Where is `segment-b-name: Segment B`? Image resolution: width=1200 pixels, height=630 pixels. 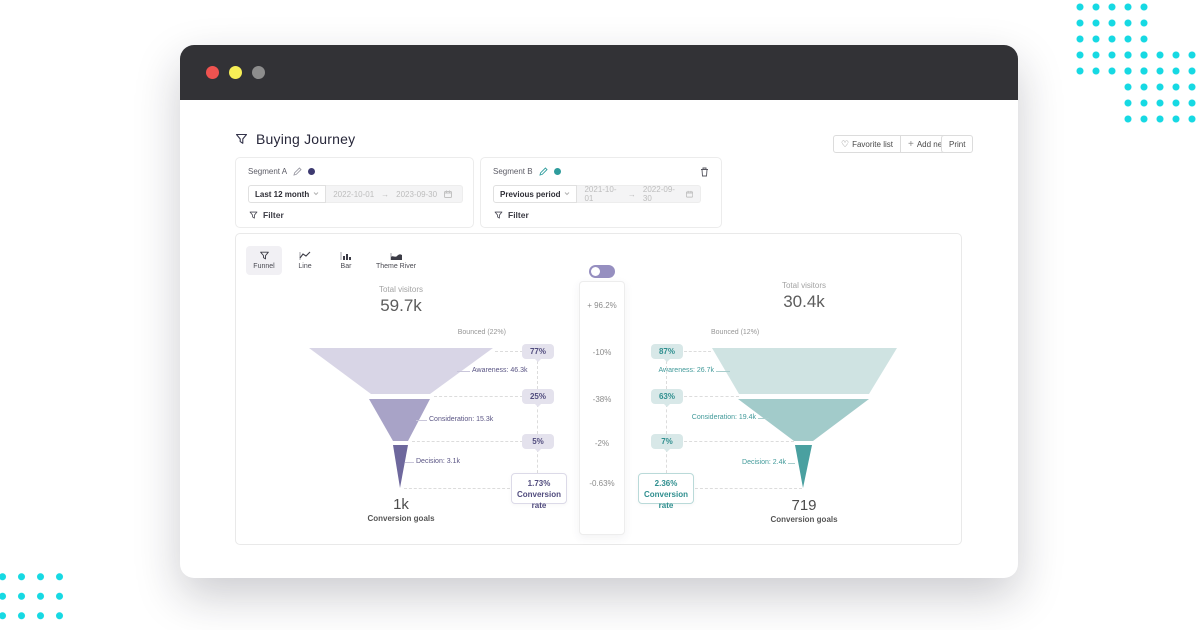 segment-b-name: Segment B is located at coordinates (513, 171).